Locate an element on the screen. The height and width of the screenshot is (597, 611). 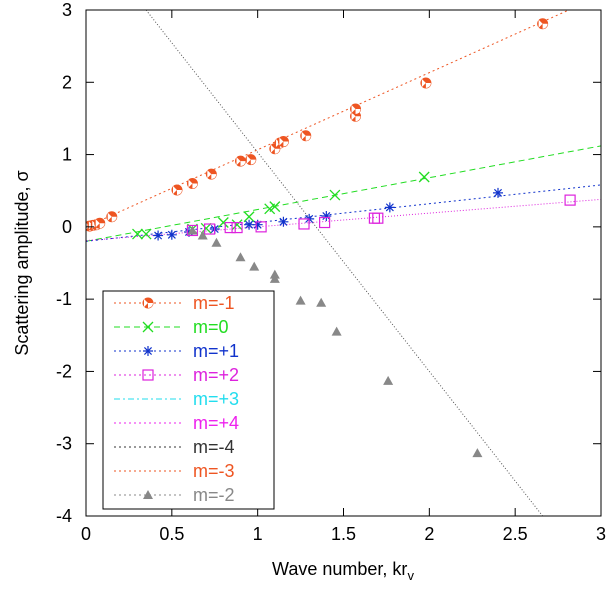
legend-label-m=-4: m=-4 is located at coordinates (214, 447).